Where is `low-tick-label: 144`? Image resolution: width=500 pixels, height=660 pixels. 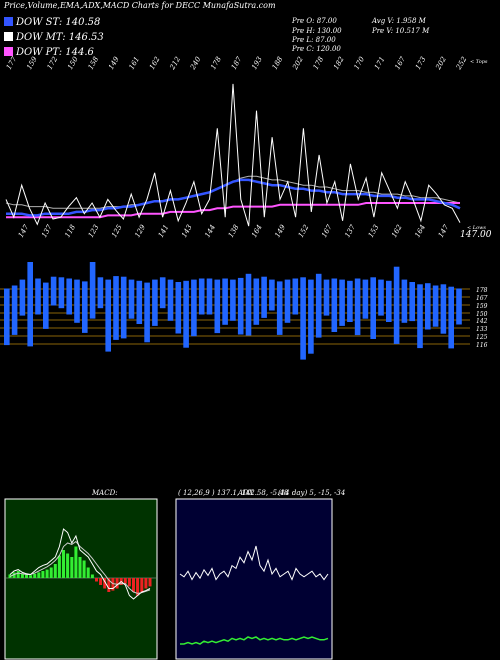 low-tick-label: 144 is located at coordinates (210, 231).